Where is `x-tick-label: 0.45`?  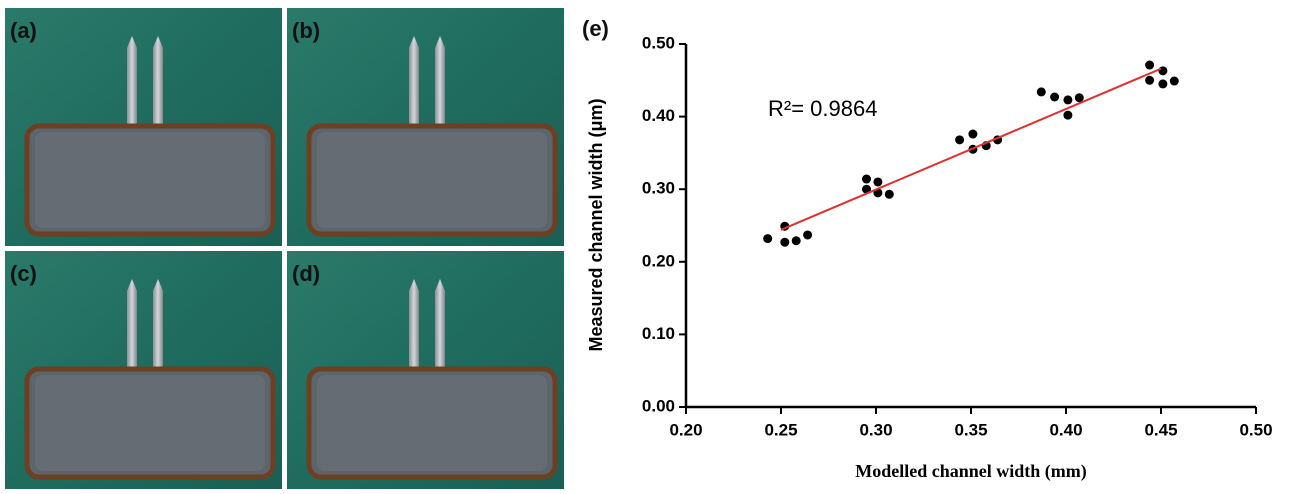
x-tick-label: 0.45 is located at coordinates (1160, 429).